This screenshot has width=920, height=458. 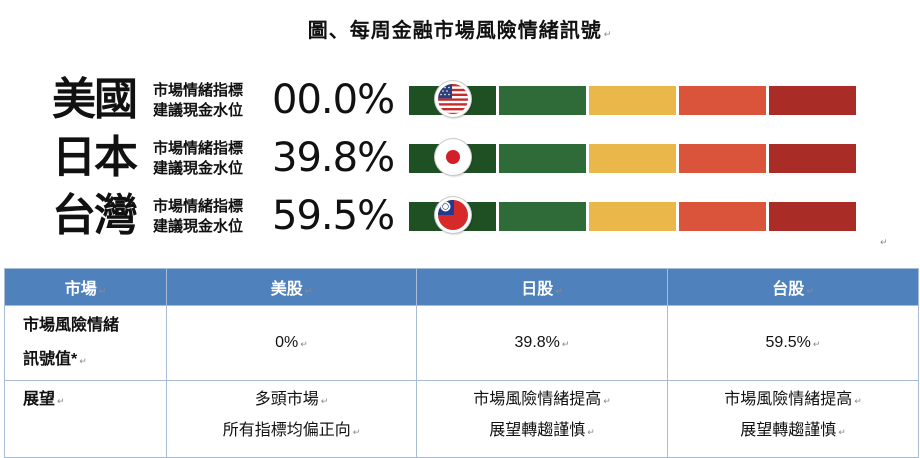 What do you see at coordinates (291, 343) in the screenshot?
I see `cell-us-signal: 0% ↵` at bounding box center [291, 343].